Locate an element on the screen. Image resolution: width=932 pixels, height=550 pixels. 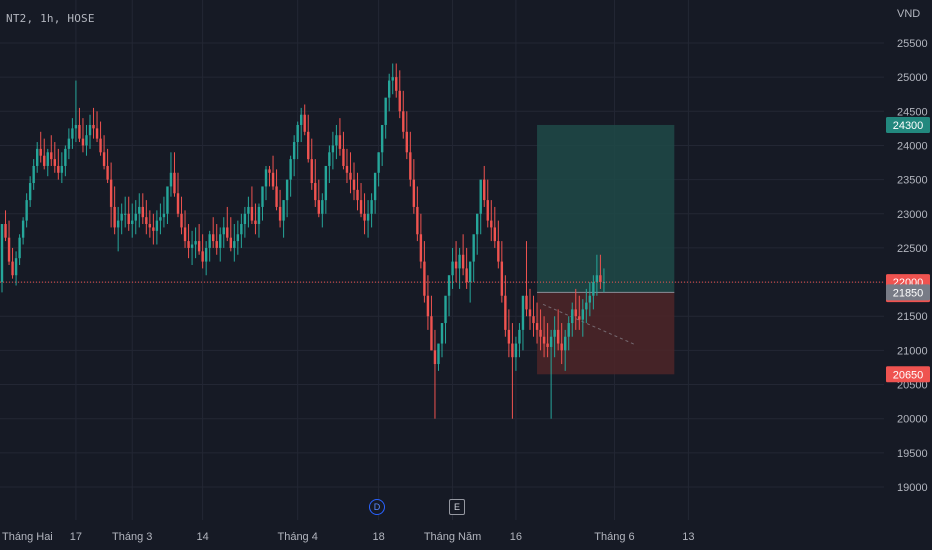
price-badge-target: 24300 is located at coordinates (908, 124).